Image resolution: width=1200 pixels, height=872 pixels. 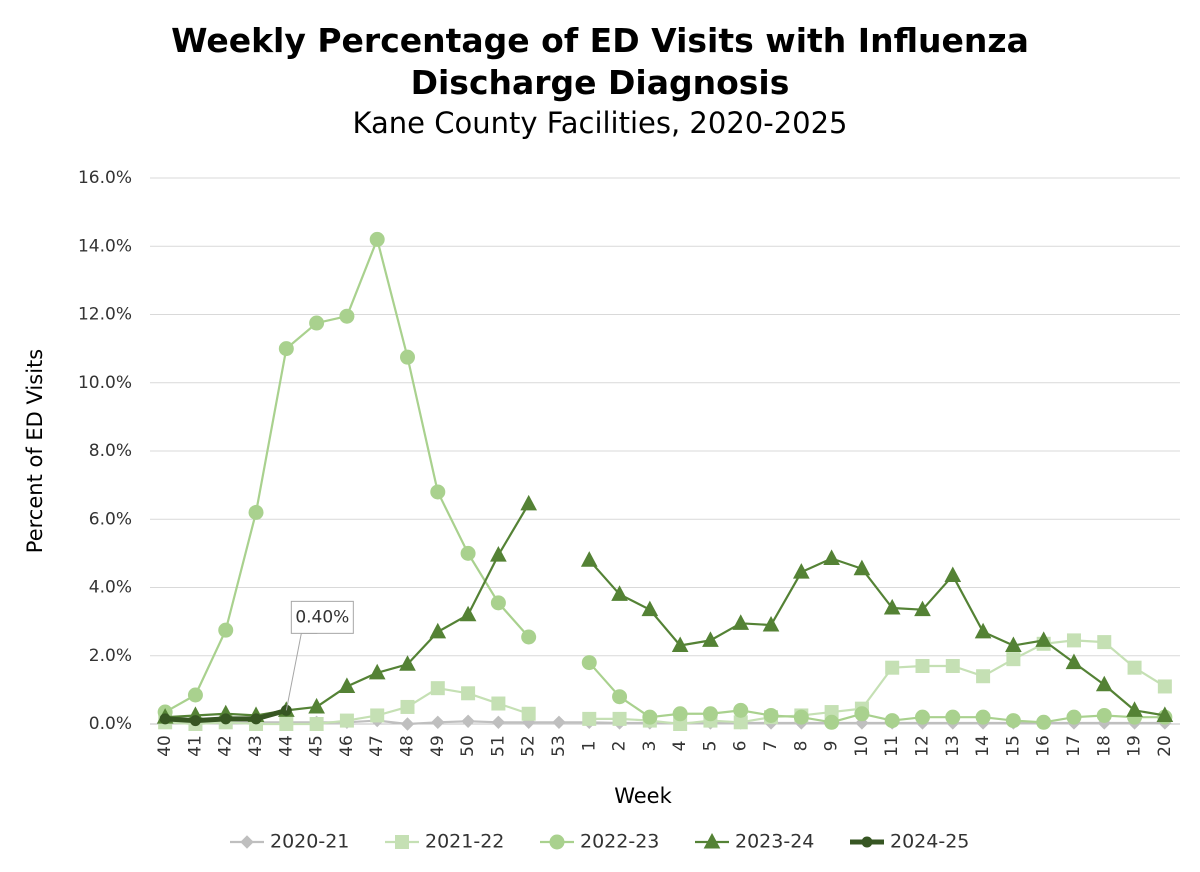 What do you see at coordinates (529, 746) in the screenshot?
I see `x-tick-label: 52` at bounding box center [529, 746].